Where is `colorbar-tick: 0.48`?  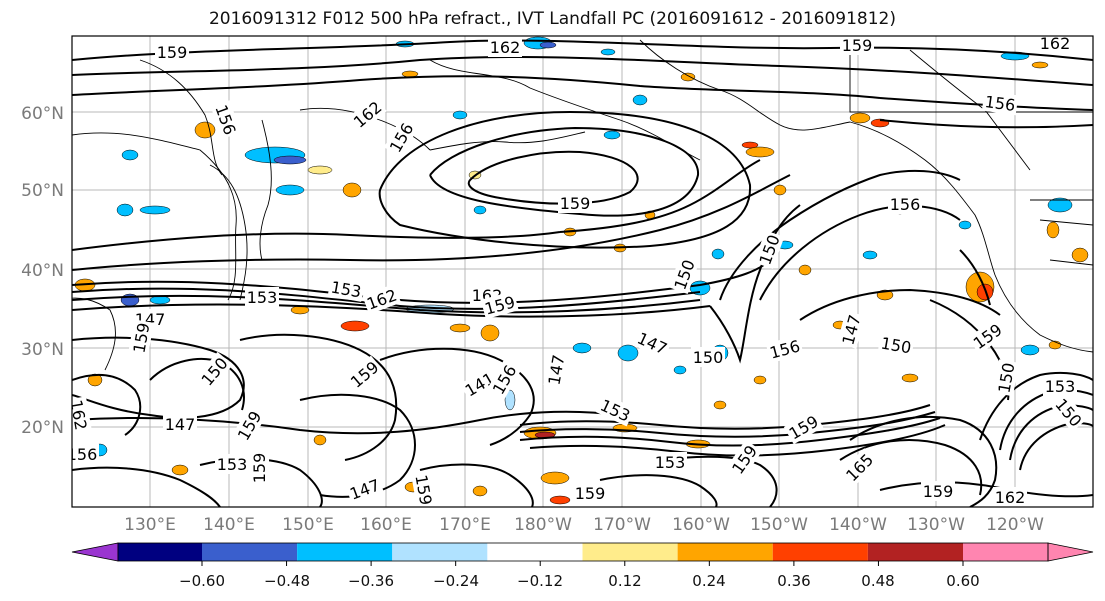
colorbar-tick: 0.48 is located at coordinates (878, 581).